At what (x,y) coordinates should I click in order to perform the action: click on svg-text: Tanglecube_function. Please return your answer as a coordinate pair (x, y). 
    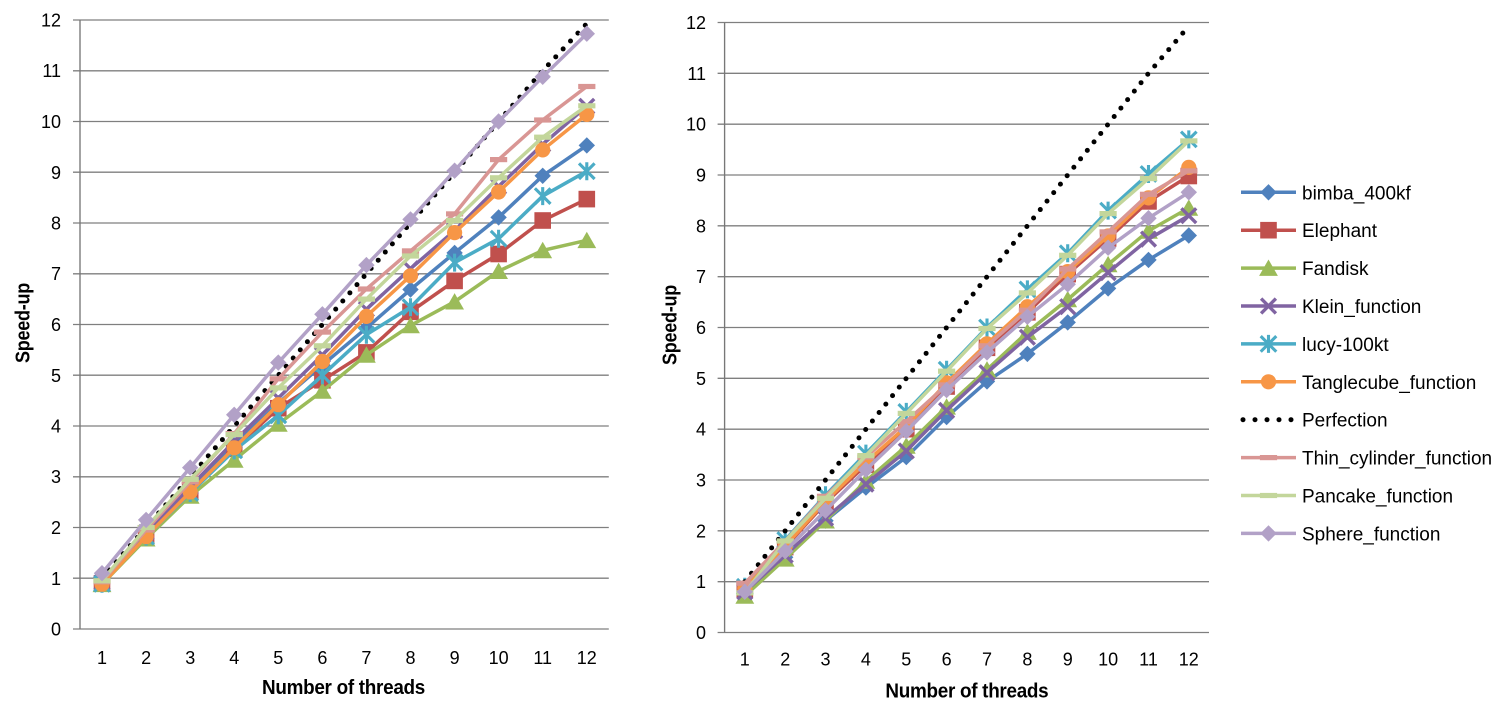
    Looking at the image, I should click on (1389, 383).